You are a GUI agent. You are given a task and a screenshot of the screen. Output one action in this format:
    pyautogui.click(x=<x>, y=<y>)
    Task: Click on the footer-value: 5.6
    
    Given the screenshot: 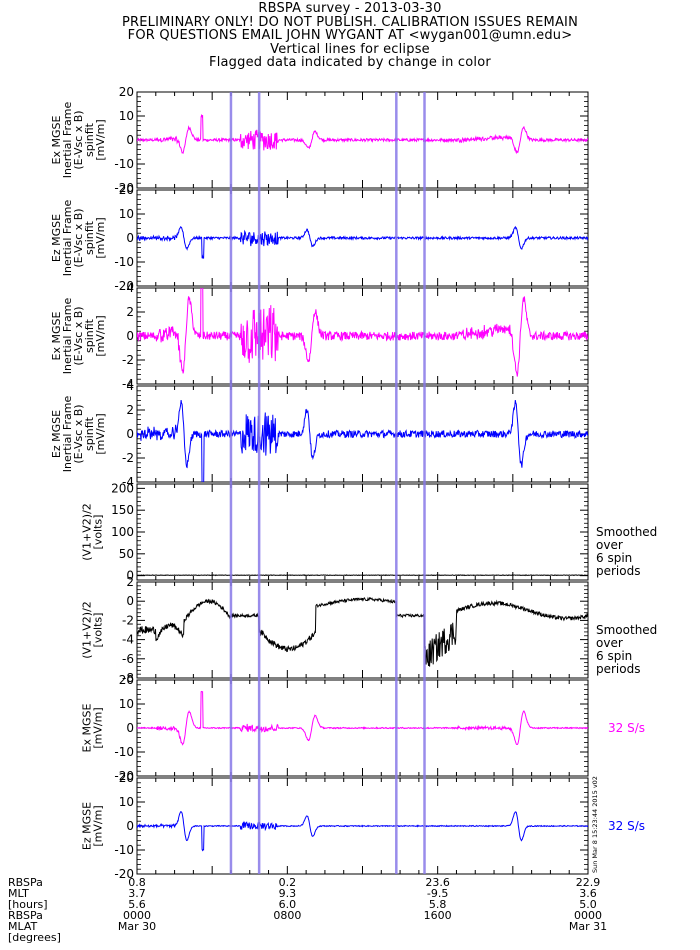 What is the action you would take?
    pyautogui.click(x=137, y=904)
    